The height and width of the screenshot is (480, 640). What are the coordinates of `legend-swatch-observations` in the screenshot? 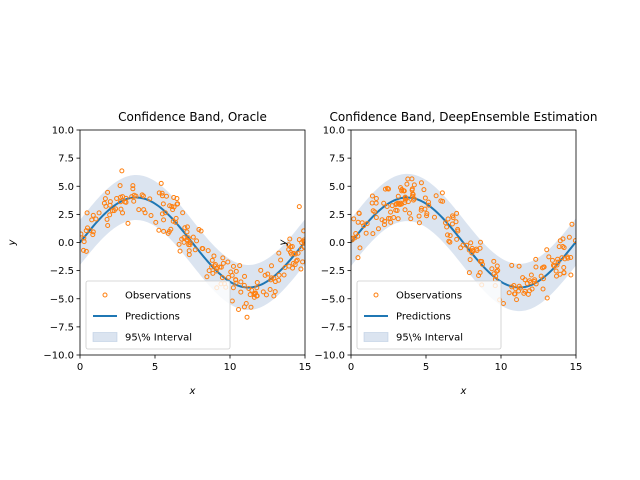 It's located at (376, 295).